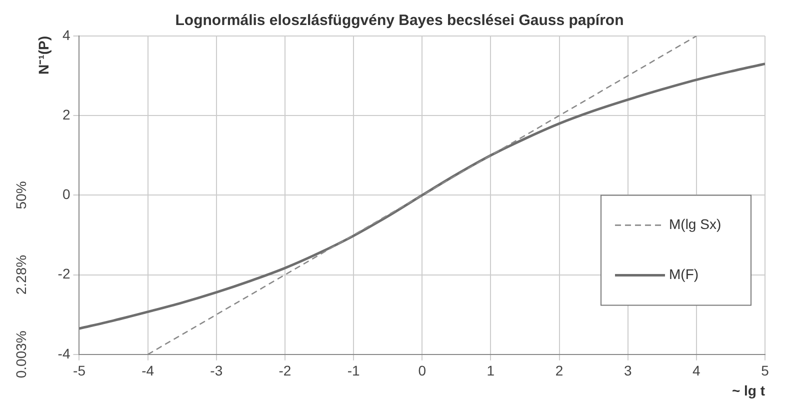 Image resolution: width=787 pixels, height=408 pixels. Describe the element at coordinates (559, 370) in the screenshot. I see `x-tick-label: 2` at that location.